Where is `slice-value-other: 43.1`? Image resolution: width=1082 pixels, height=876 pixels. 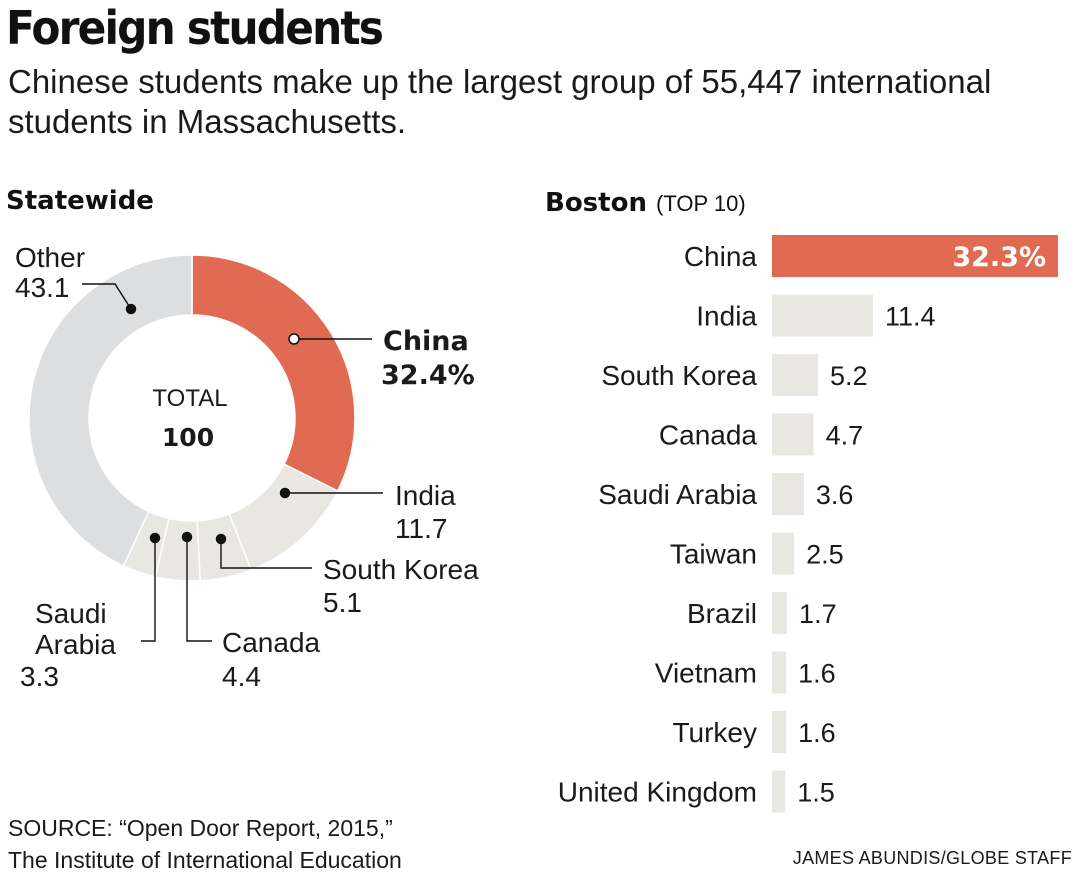 slice-value-other: 43.1 is located at coordinates (42, 287).